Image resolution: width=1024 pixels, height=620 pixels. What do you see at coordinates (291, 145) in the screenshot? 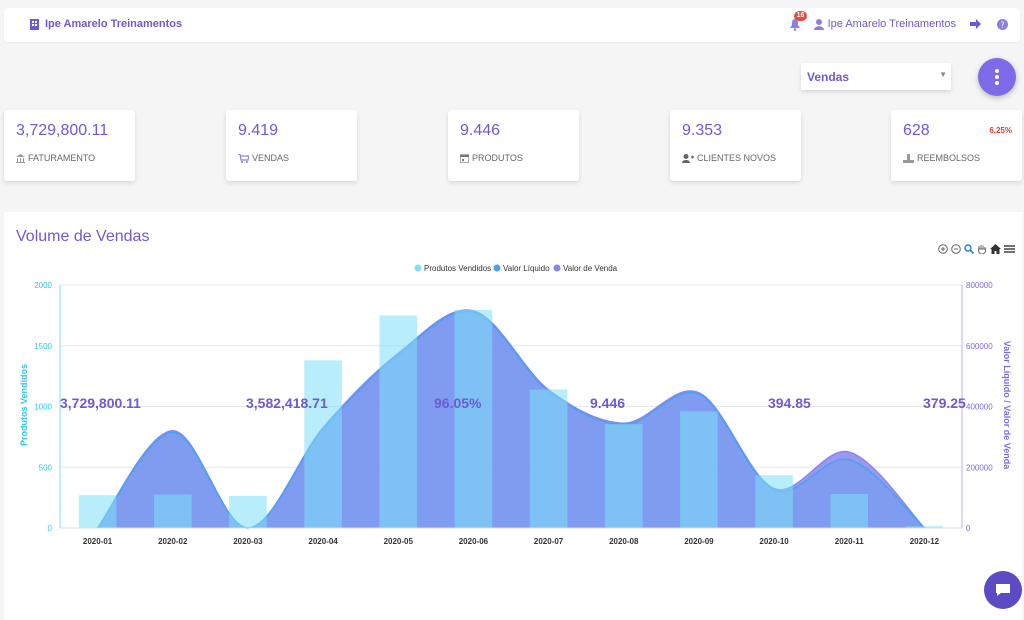
I see `stat-card-vendas: 9.419 VENDAS` at bounding box center [291, 145].